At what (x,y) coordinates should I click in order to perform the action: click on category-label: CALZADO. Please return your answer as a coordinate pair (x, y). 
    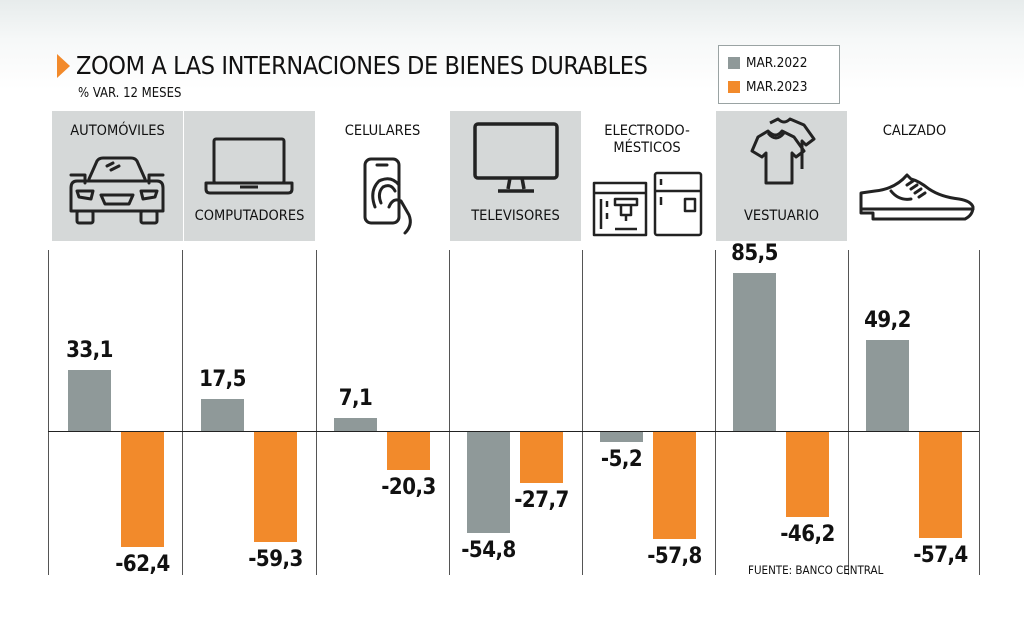
    Looking at the image, I should click on (914, 131).